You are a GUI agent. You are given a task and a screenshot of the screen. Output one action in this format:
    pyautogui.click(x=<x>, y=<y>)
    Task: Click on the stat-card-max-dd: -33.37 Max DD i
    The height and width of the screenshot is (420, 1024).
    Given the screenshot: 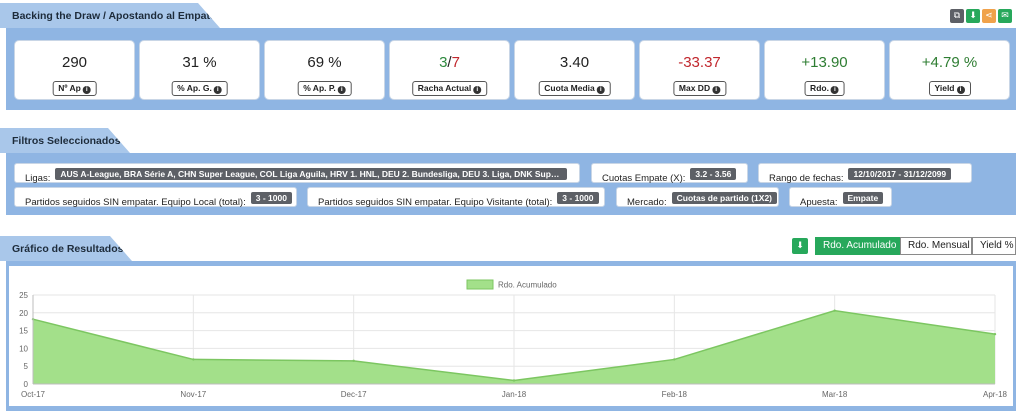 What is the action you would take?
    pyautogui.click(x=699, y=70)
    